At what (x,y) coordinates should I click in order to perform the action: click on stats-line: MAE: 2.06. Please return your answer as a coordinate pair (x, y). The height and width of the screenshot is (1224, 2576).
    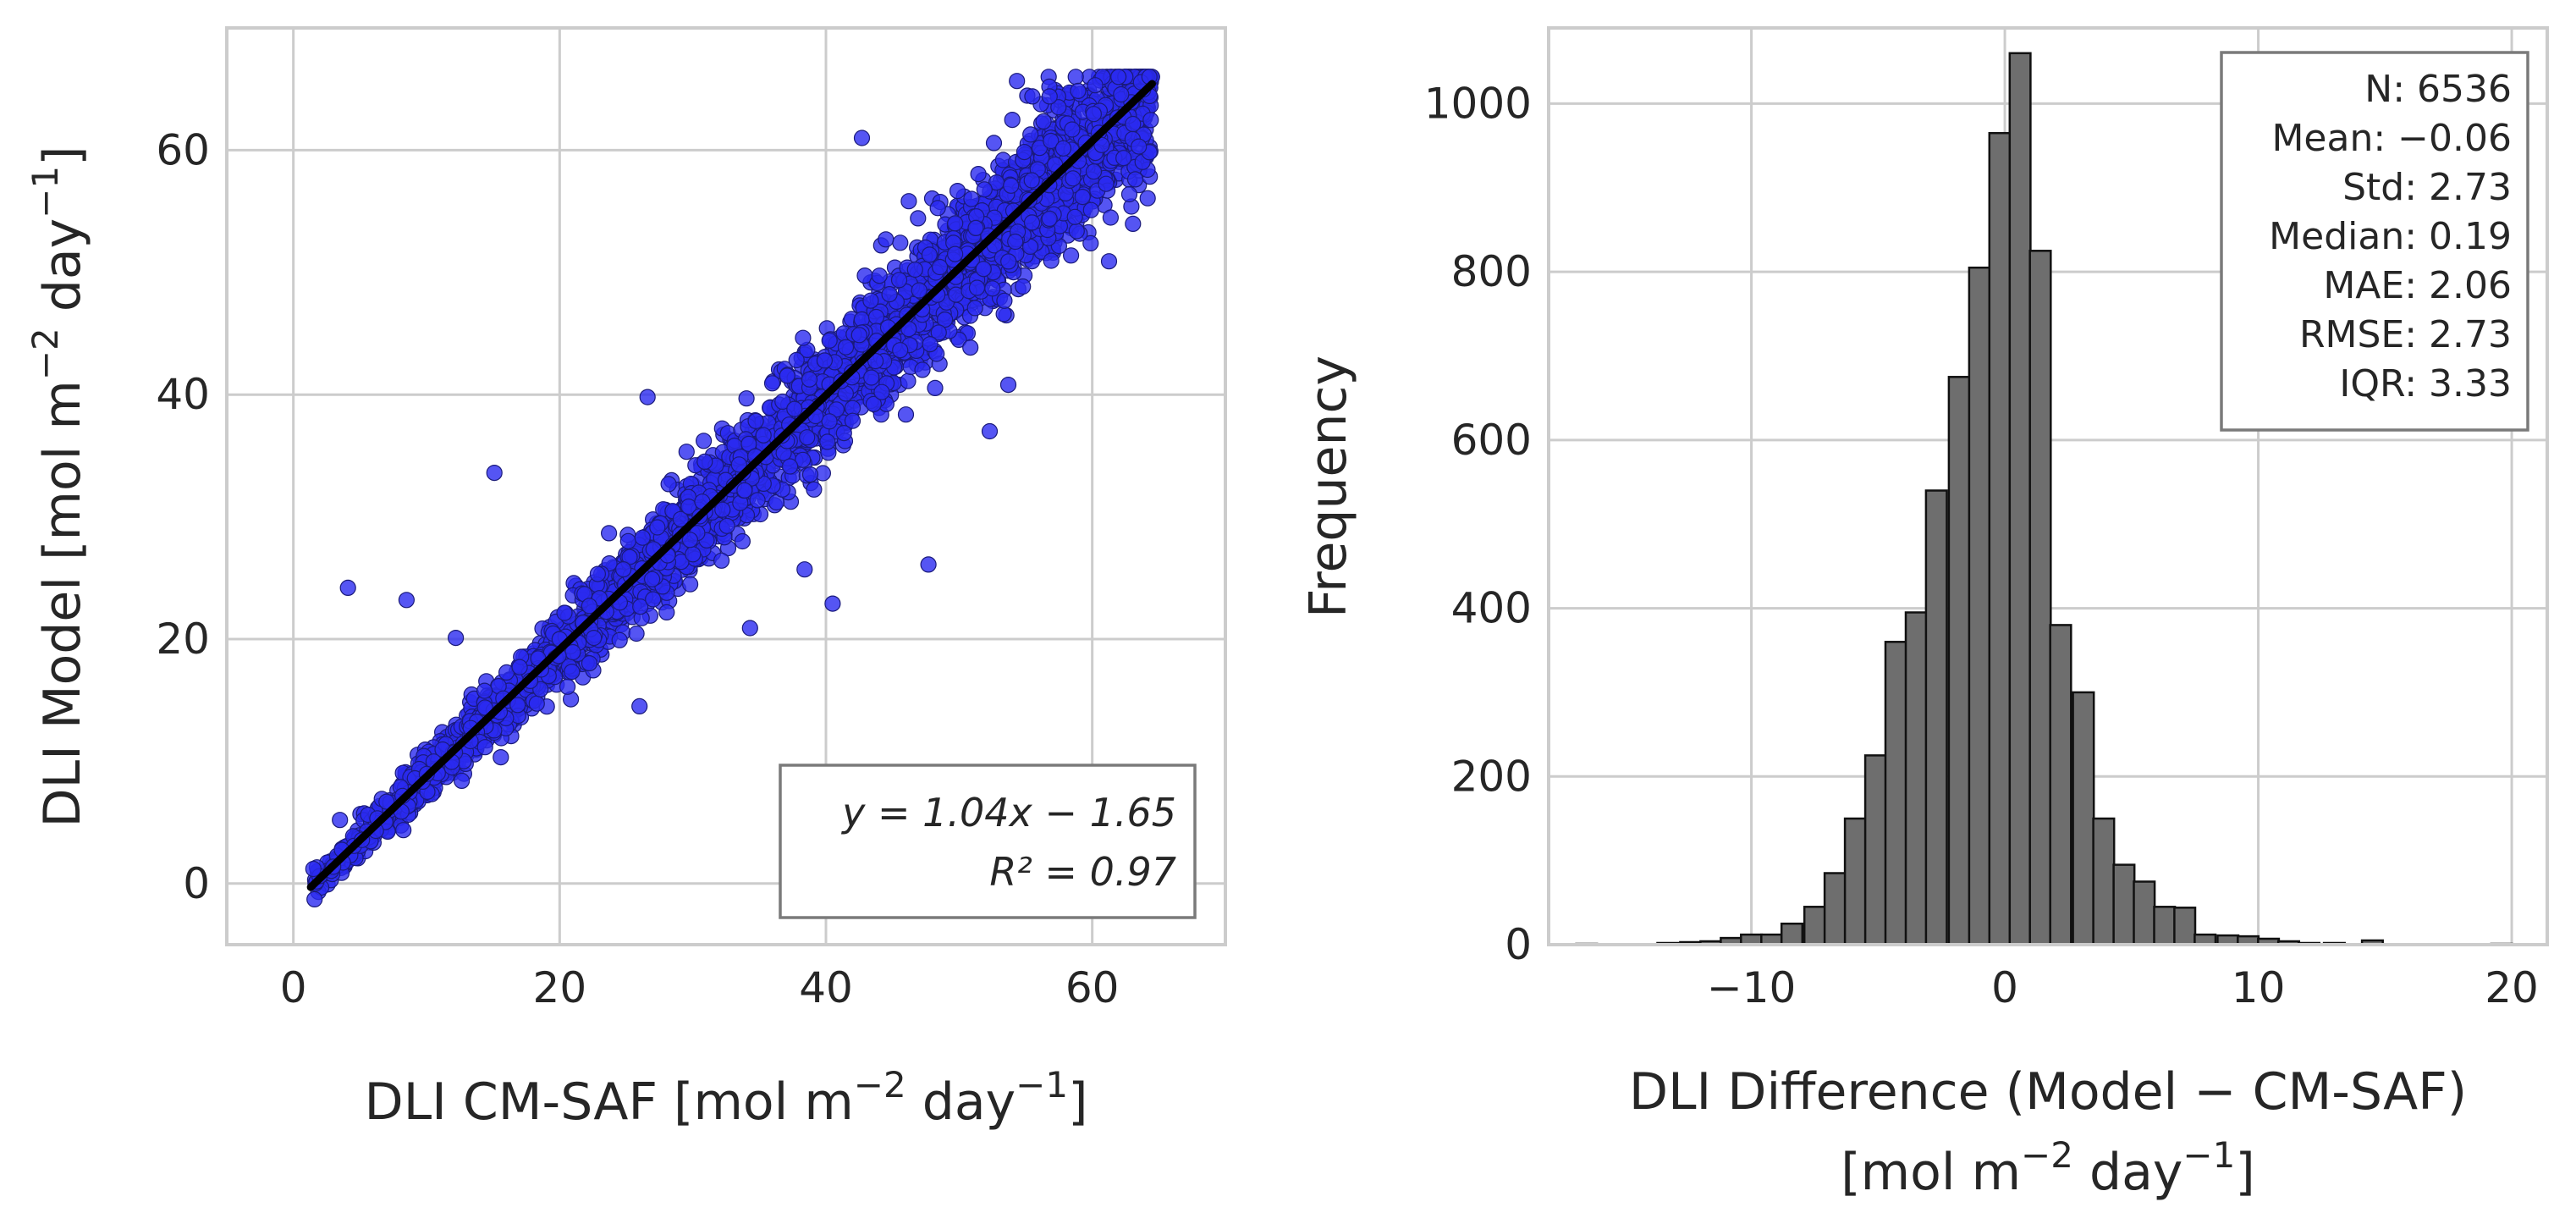
    Looking at the image, I should click on (2417, 285).